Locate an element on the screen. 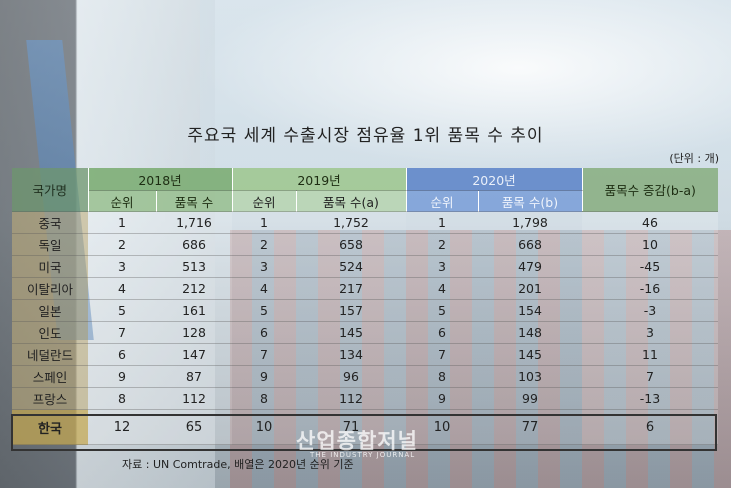 The width and height of the screenshot is (731, 488). header-rank-2020: 순위 is located at coordinates (442, 201).